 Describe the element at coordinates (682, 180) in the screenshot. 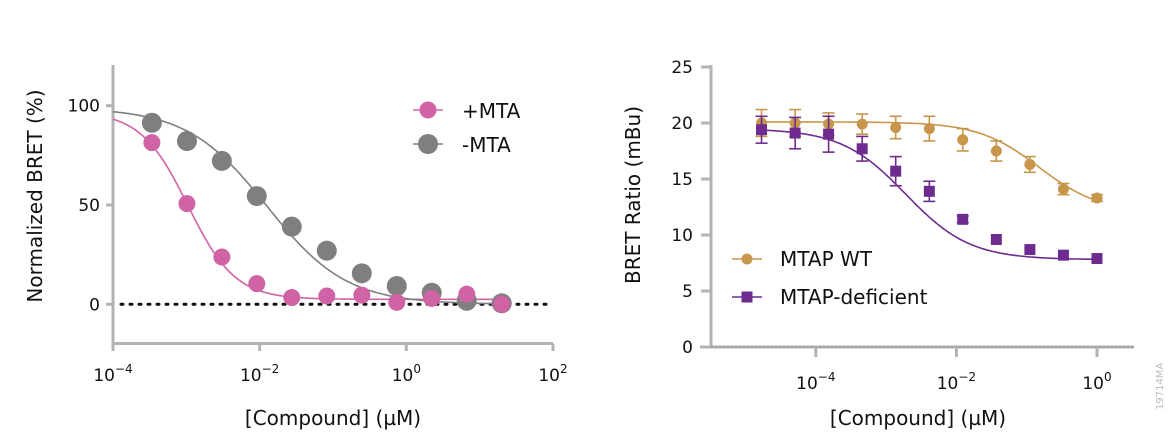

I see `tick-label: 15` at that location.